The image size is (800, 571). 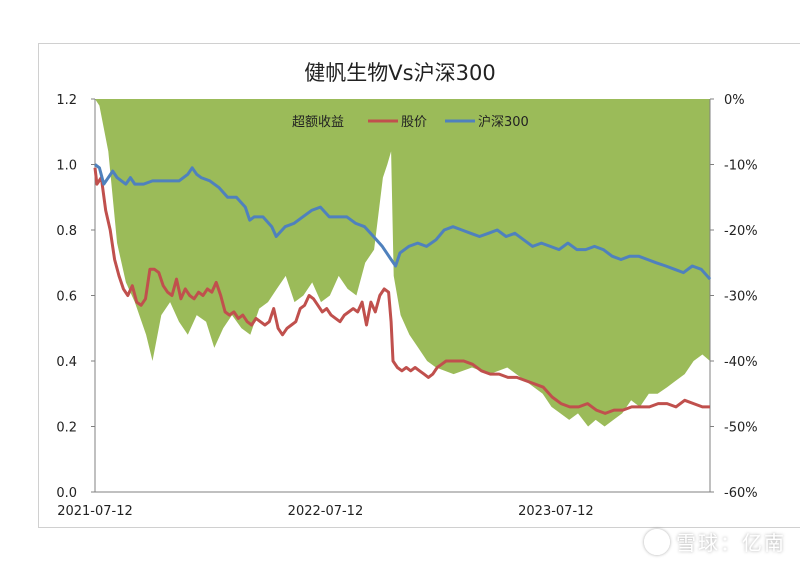 I want to click on right-tick-label: -10%, so click(x=741, y=166).